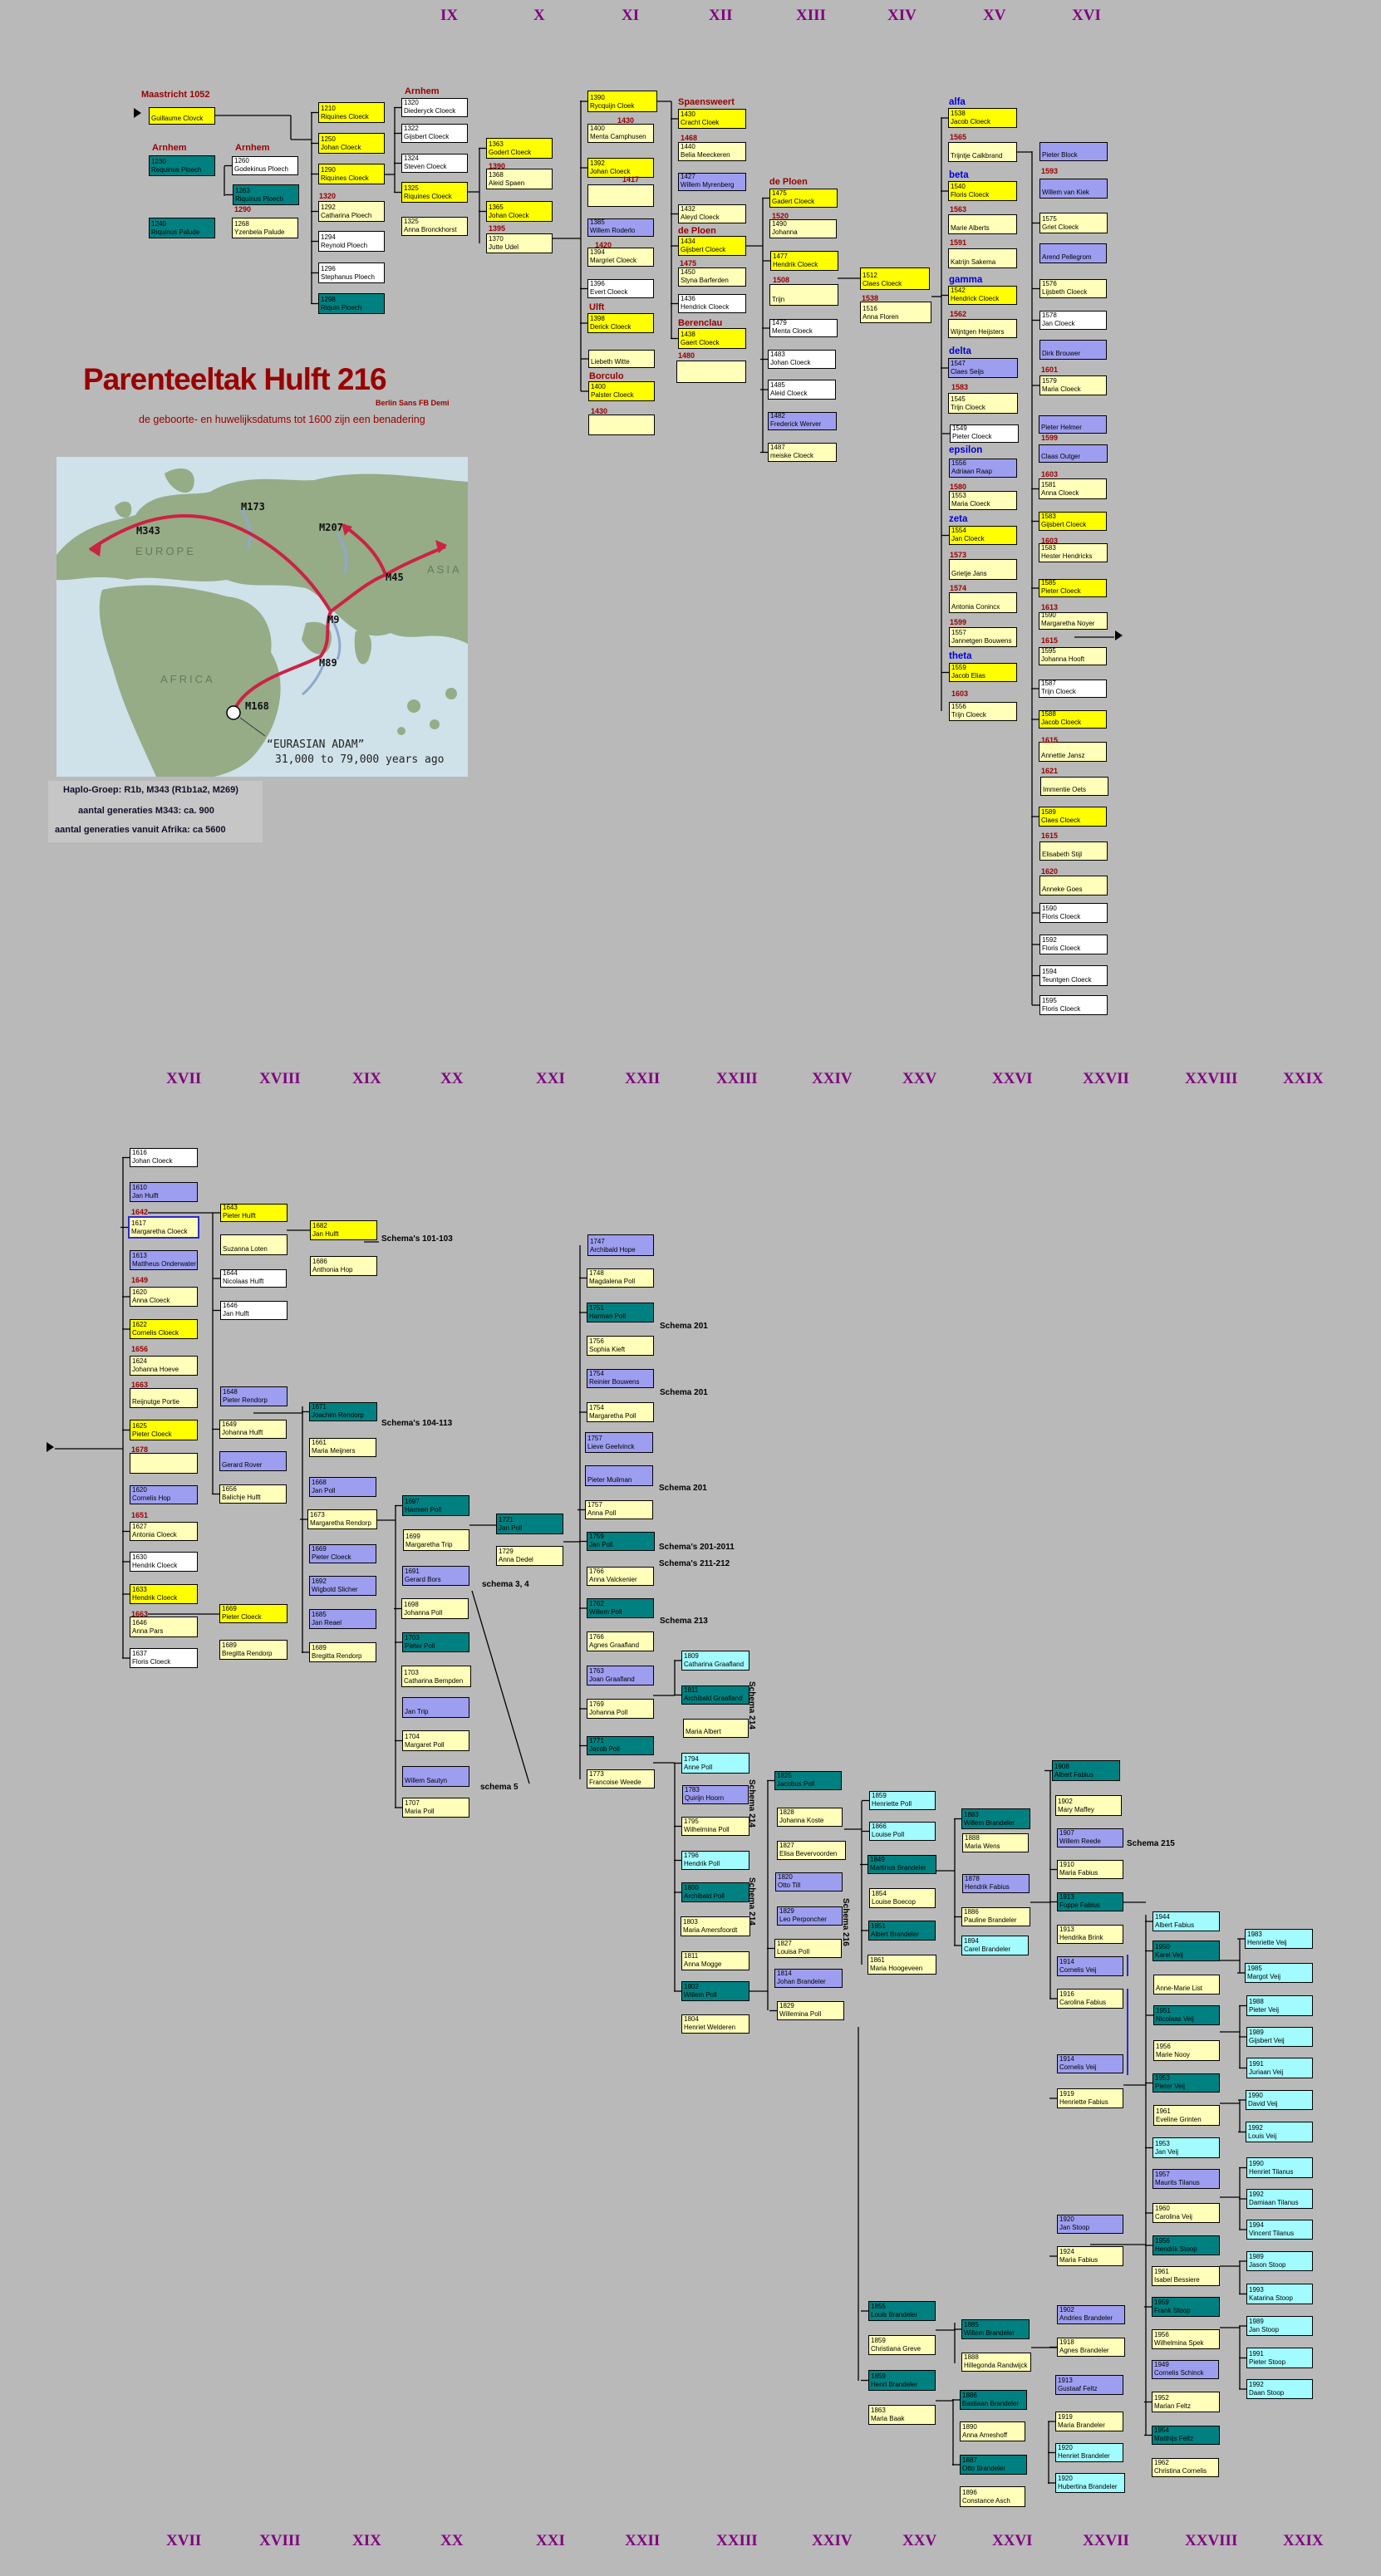 The height and width of the screenshot is (2576, 1381). What do you see at coordinates (145, 1196) in the screenshot?
I see `person-name: Jan Hulft` at bounding box center [145, 1196].